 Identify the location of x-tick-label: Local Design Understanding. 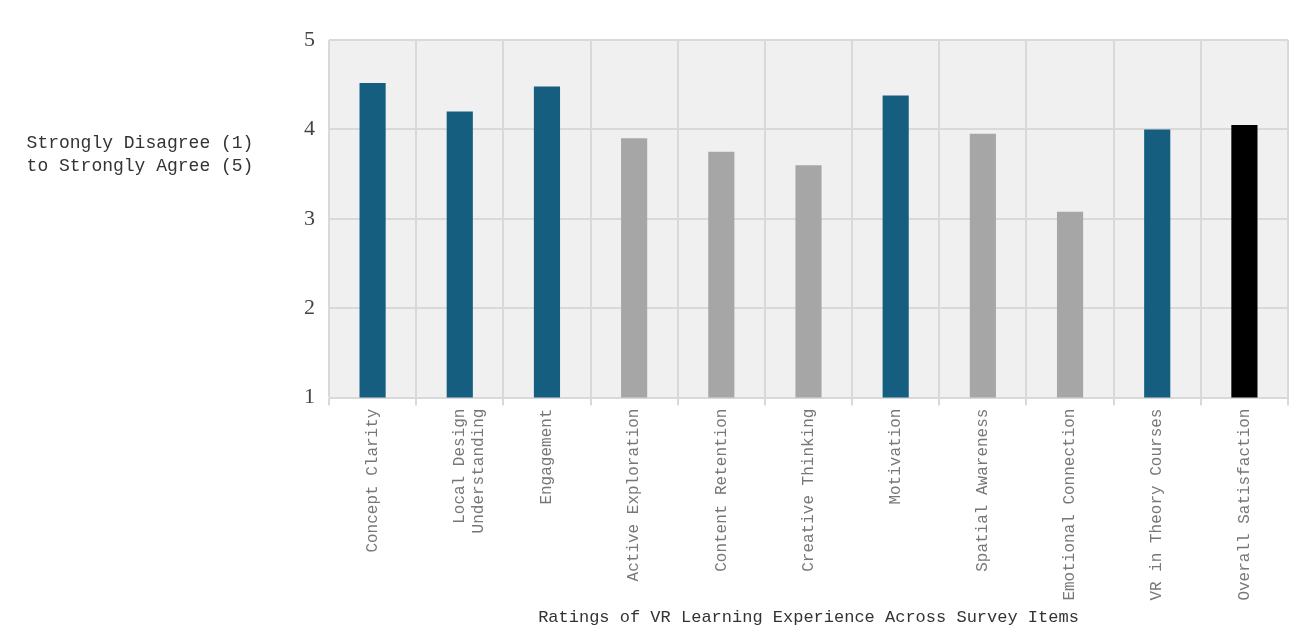
(470, 471).